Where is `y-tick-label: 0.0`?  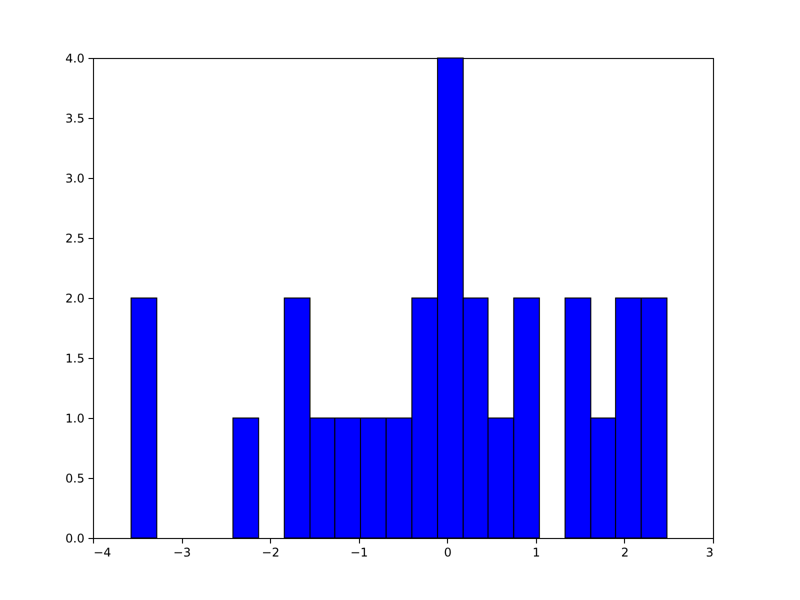 y-tick-label: 0.0 is located at coordinates (74, 539).